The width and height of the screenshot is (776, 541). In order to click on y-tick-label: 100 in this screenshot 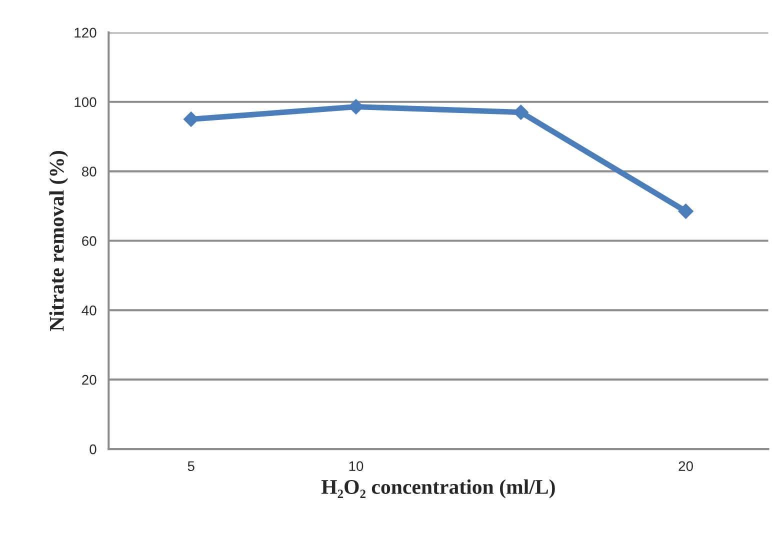, I will do `click(85, 102)`.